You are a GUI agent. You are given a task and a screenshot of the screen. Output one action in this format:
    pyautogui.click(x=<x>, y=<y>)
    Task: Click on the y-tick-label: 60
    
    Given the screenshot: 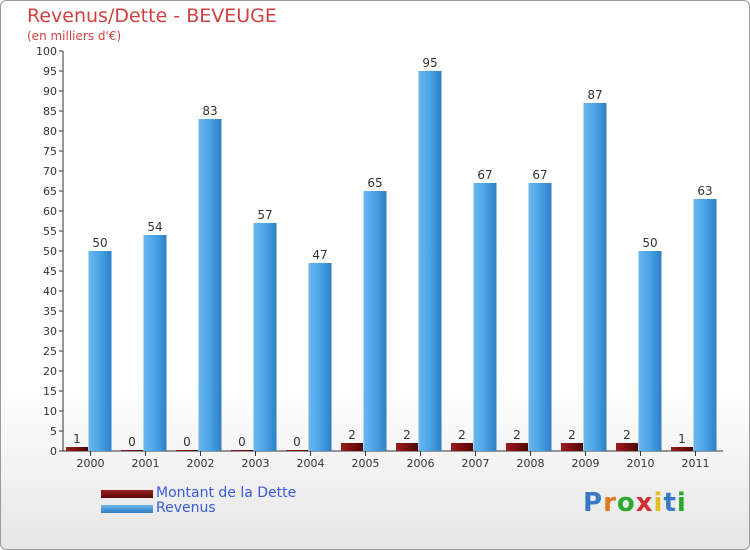 What is the action you would take?
    pyautogui.click(x=50, y=211)
    